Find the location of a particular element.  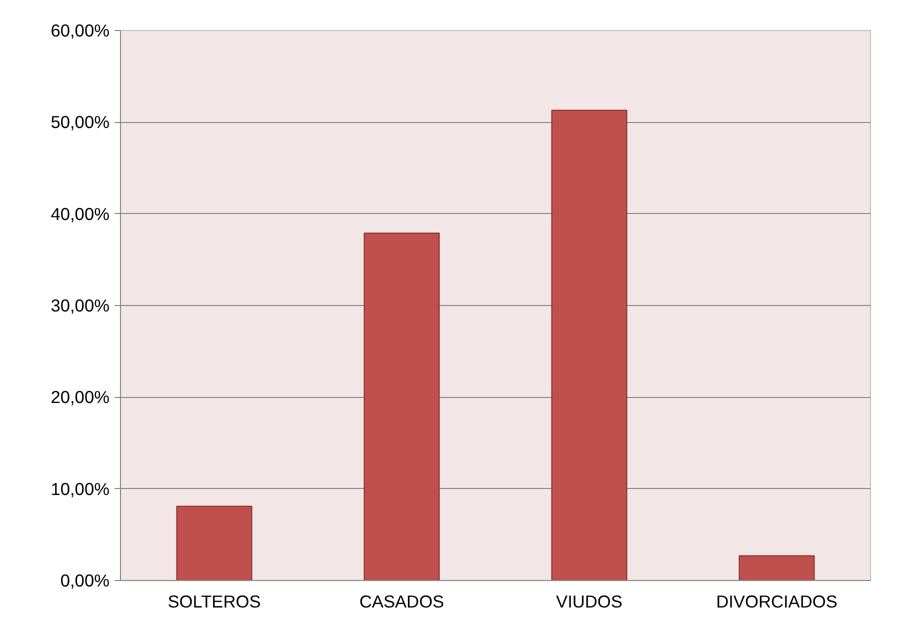

x-tick-label: SOLTEROS is located at coordinates (214, 602).